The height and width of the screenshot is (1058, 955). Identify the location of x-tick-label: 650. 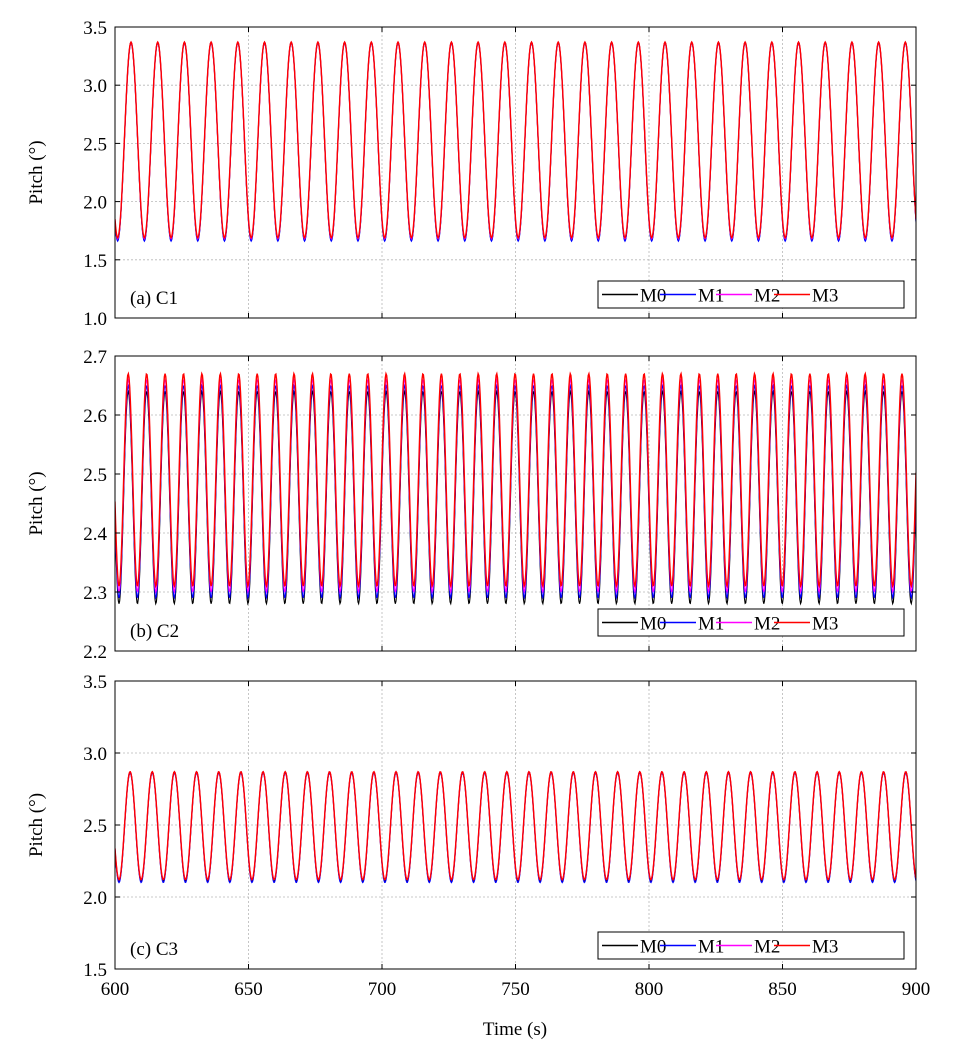
(248, 989).